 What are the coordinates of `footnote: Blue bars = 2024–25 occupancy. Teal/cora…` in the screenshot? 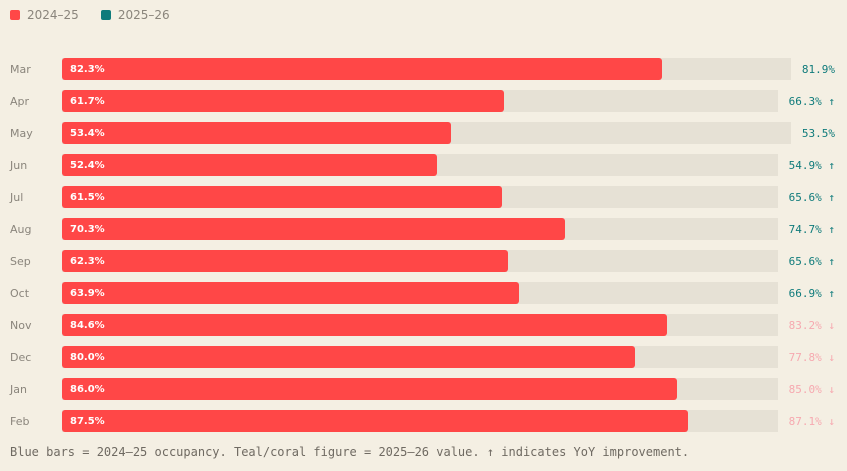 It's located at (350, 452).